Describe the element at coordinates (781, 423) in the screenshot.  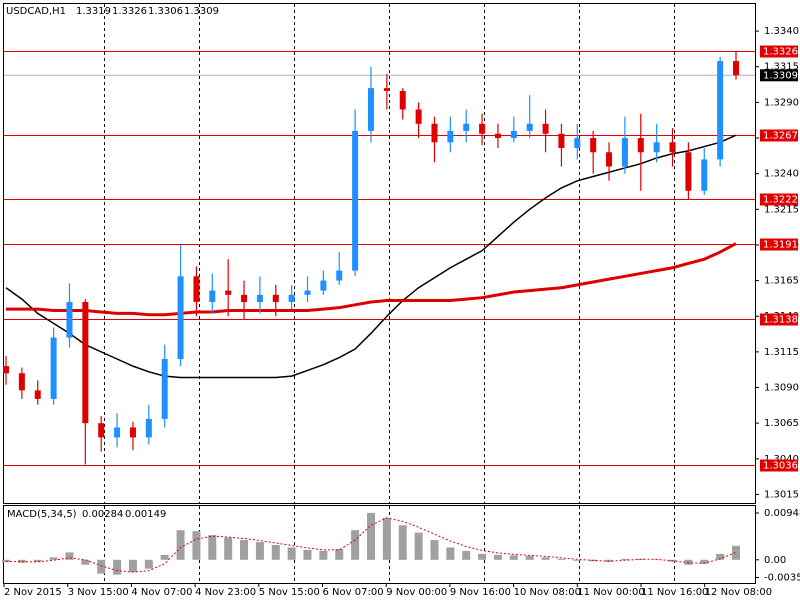
I see `y-tick-label: 1.3065` at that location.